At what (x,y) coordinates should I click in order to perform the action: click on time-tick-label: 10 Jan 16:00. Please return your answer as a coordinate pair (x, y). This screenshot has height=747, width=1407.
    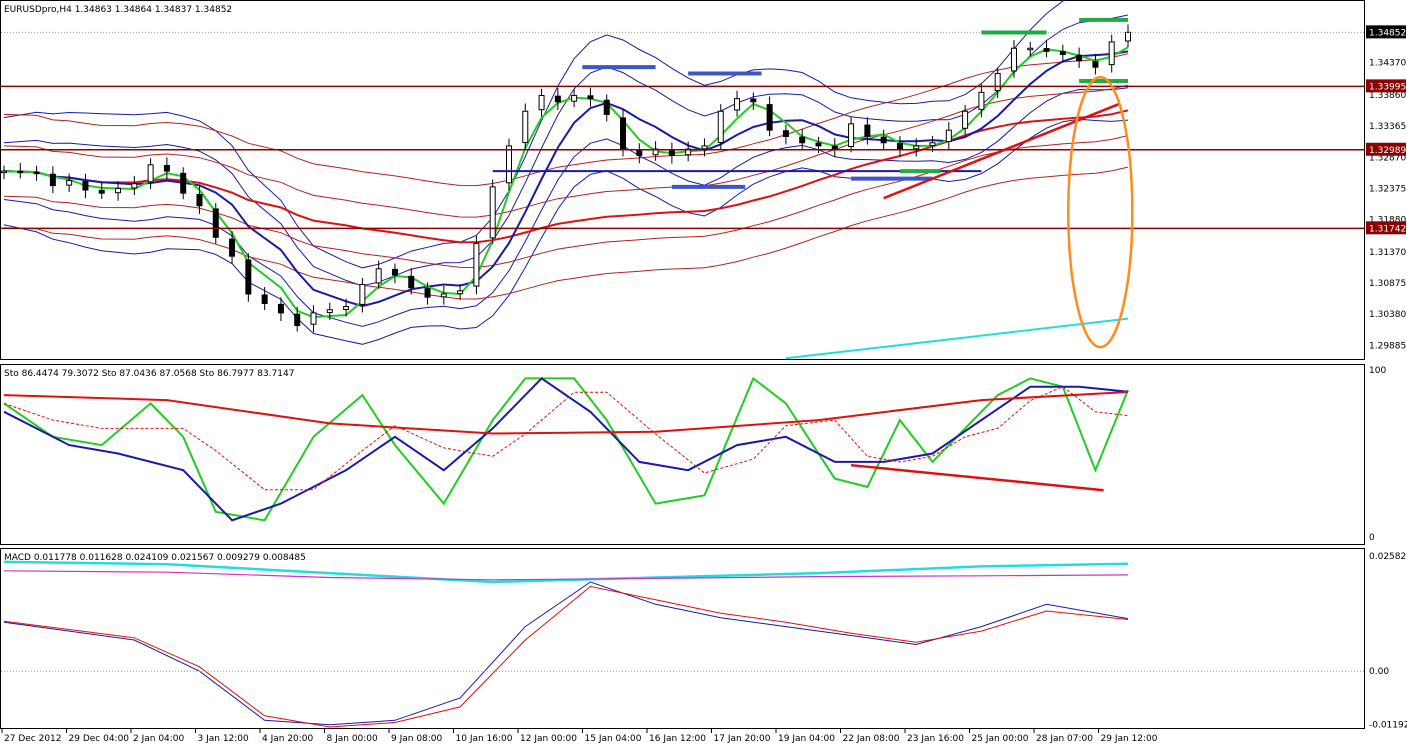
    Looking at the image, I should click on (484, 739).